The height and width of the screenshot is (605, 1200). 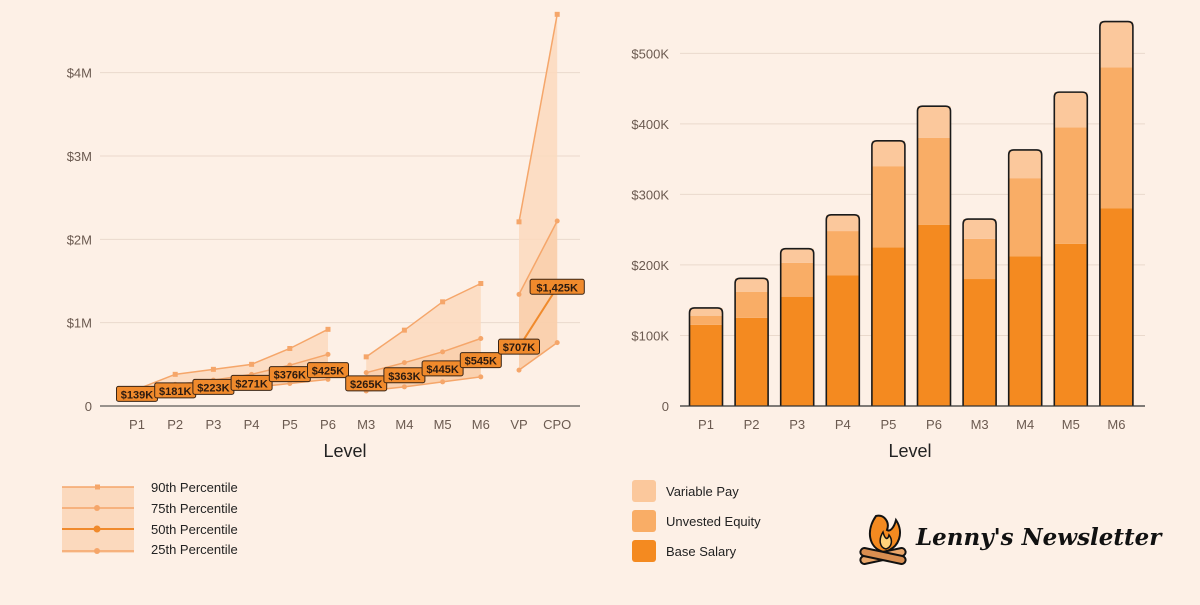 What do you see at coordinates (213, 388) in the screenshot?
I see `median-data-label: $223K` at bounding box center [213, 388].